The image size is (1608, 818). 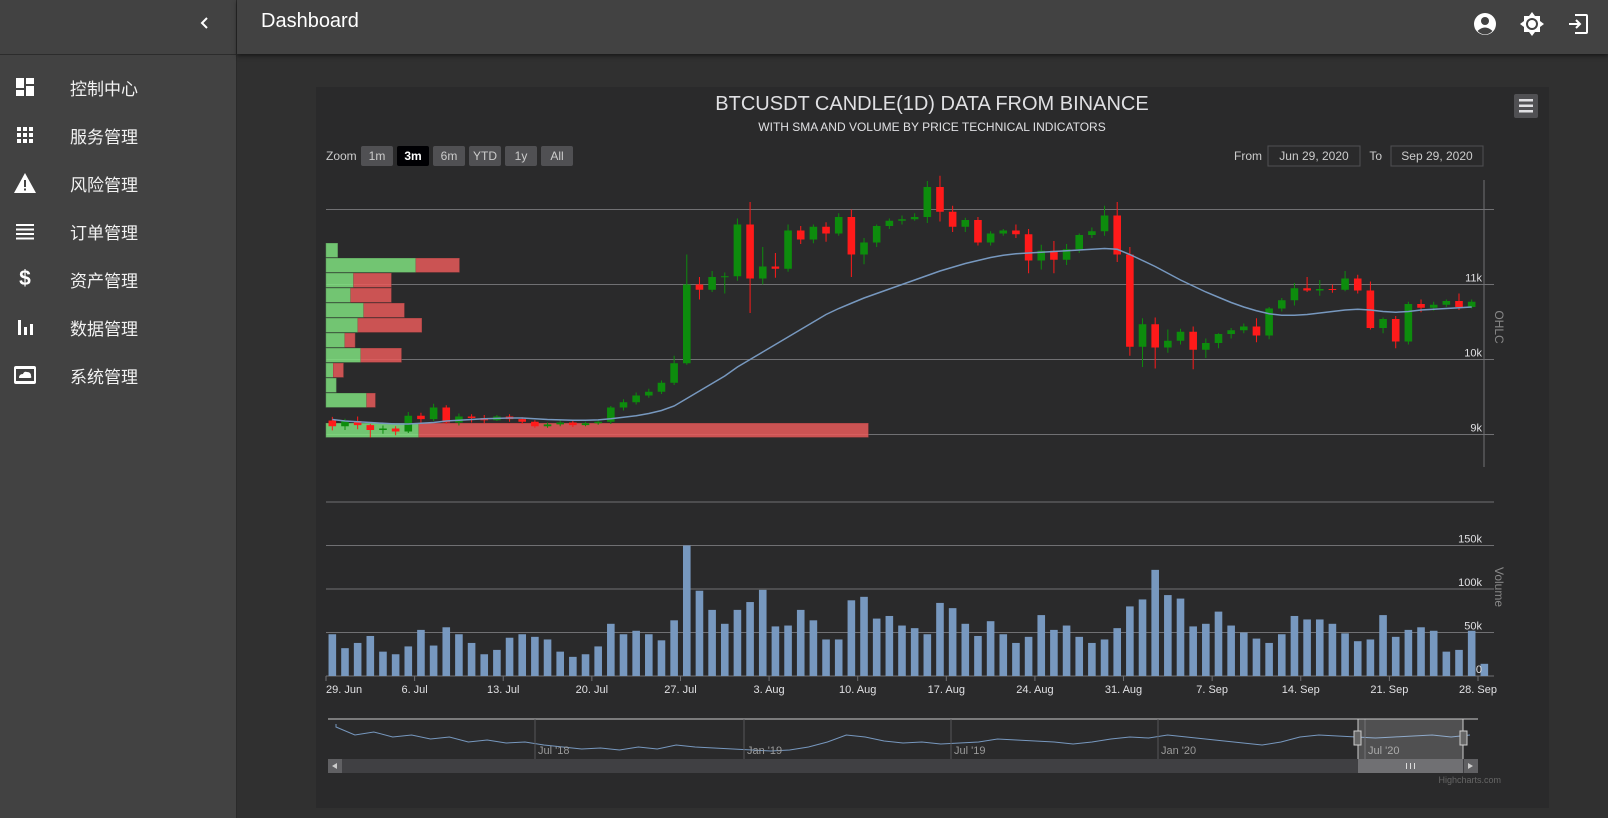 What do you see at coordinates (118, 231) in the screenshot?
I see `sidebar-item-order-management: 订单管理` at bounding box center [118, 231].